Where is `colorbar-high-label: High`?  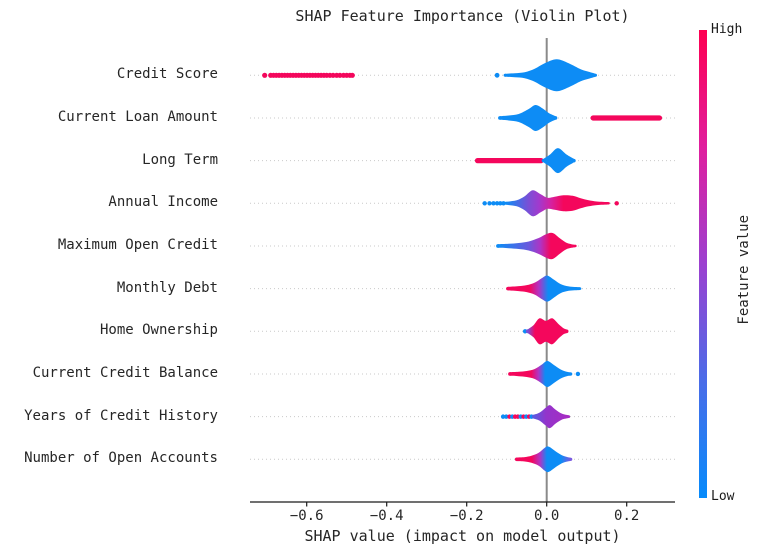 colorbar-high-label: High is located at coordinates (727, 29).